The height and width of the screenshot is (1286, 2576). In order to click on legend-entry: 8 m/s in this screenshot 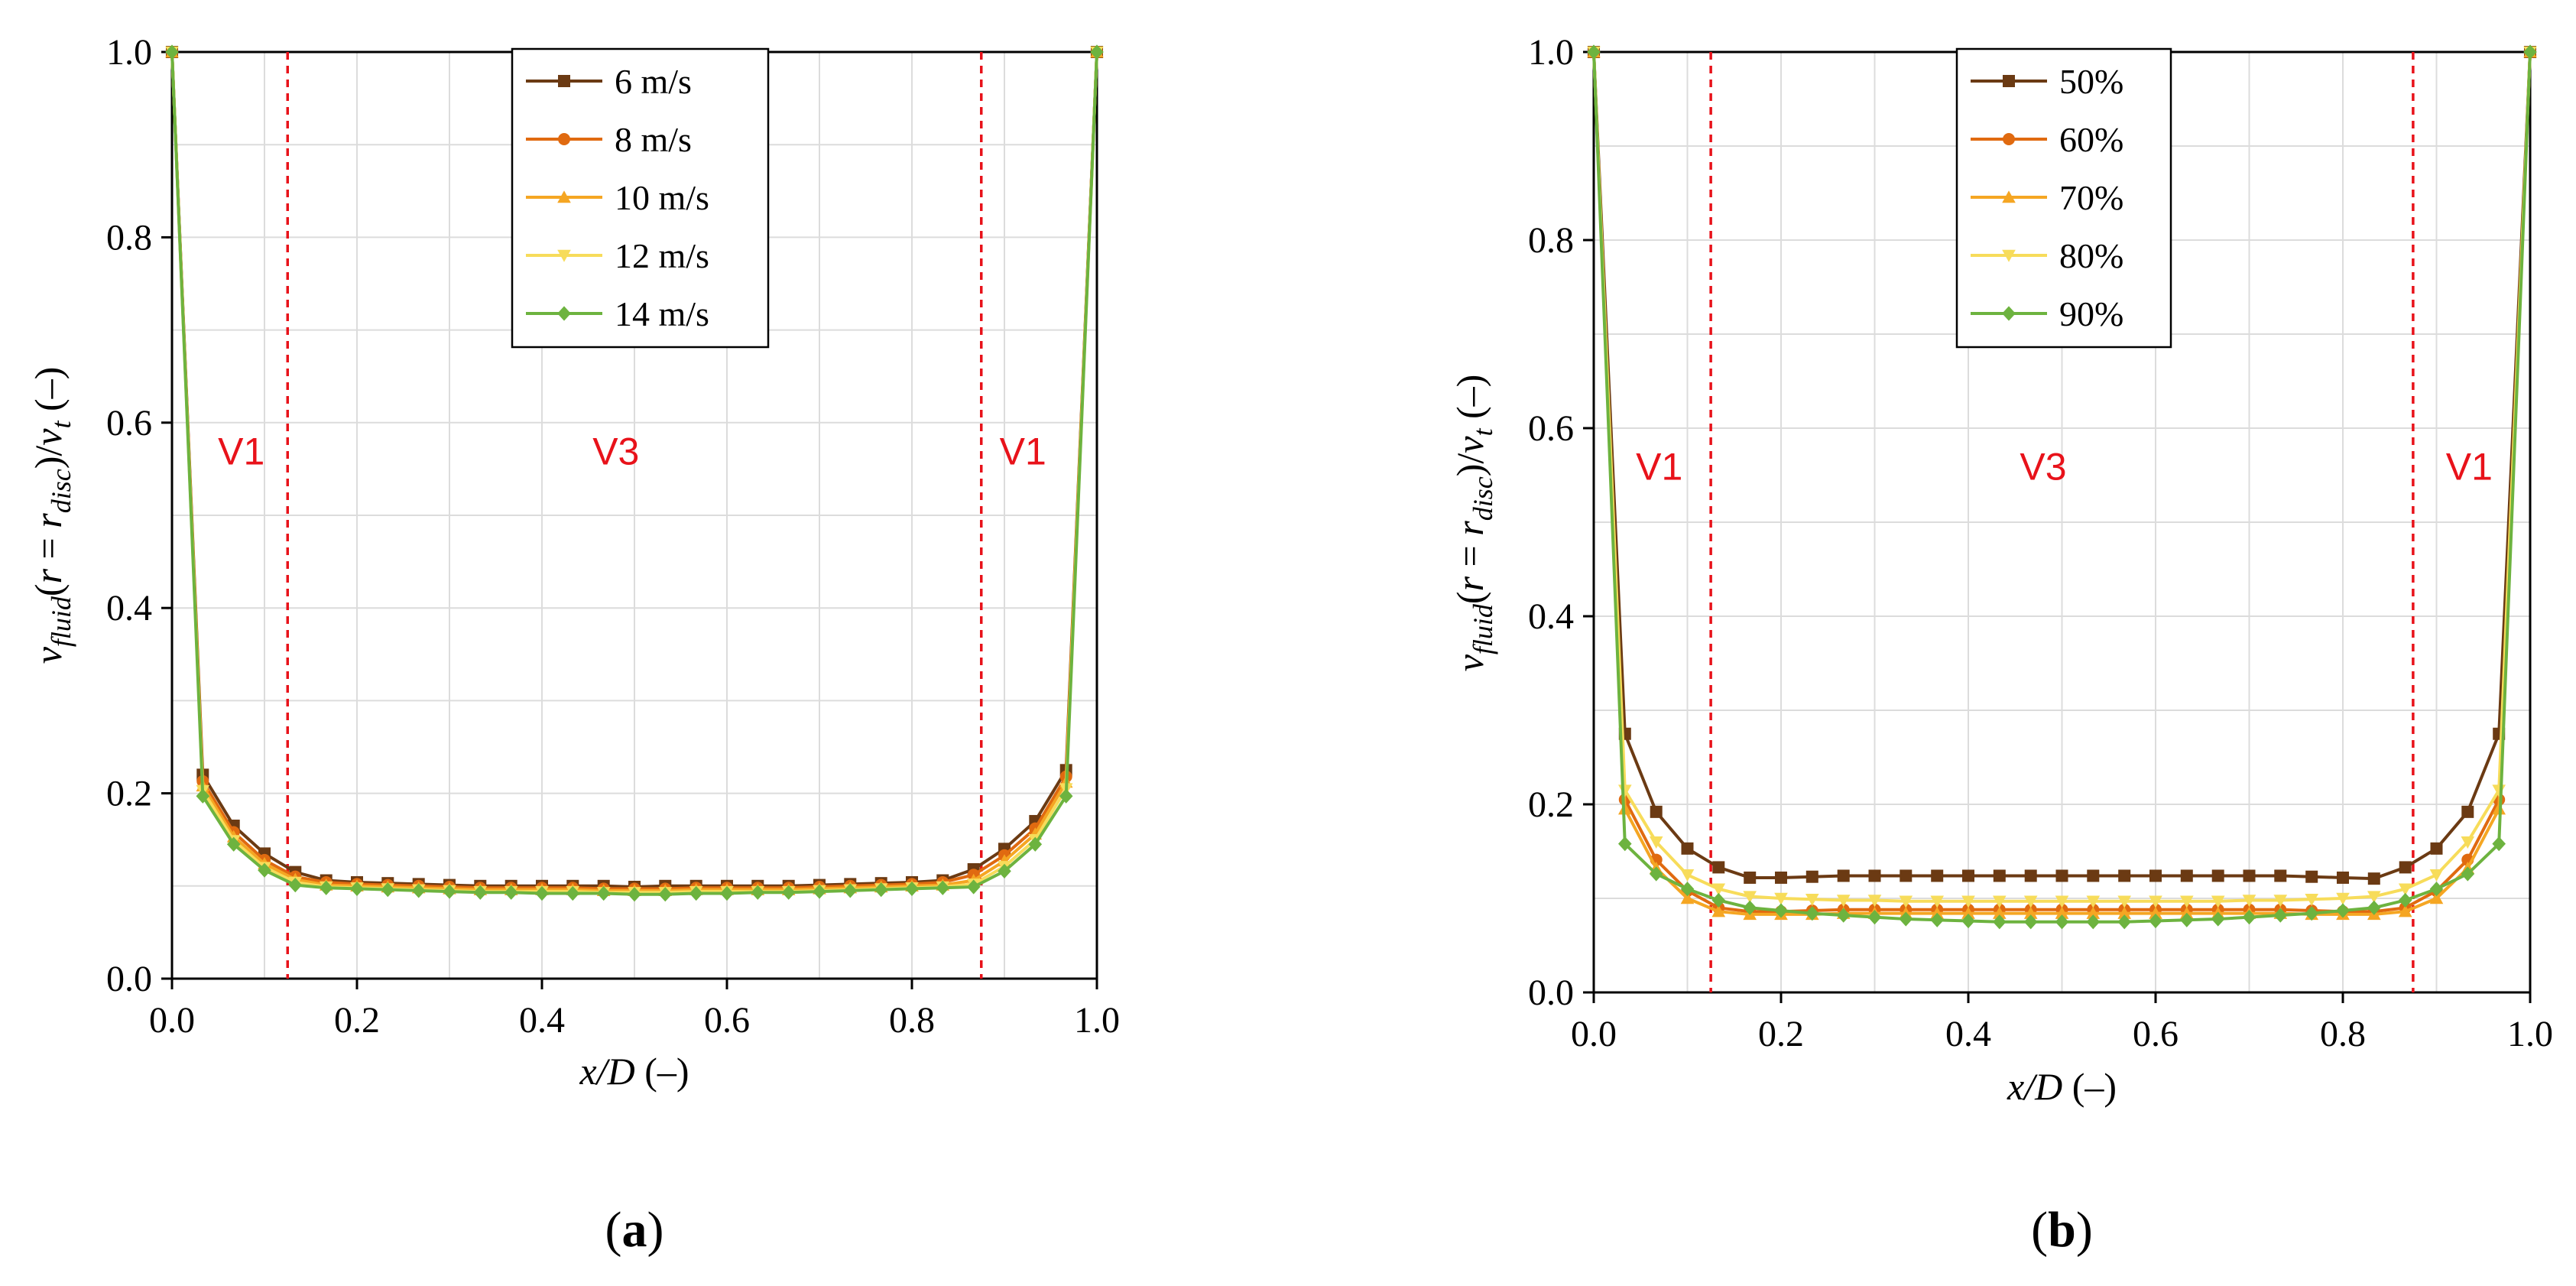, I will do `click(653, 140)`.